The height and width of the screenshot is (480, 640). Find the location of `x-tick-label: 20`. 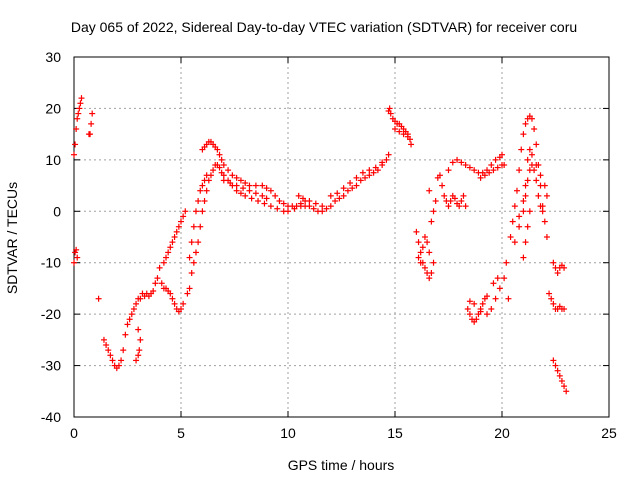

x-tick-label: 20 is located at coordinates (502, 433).